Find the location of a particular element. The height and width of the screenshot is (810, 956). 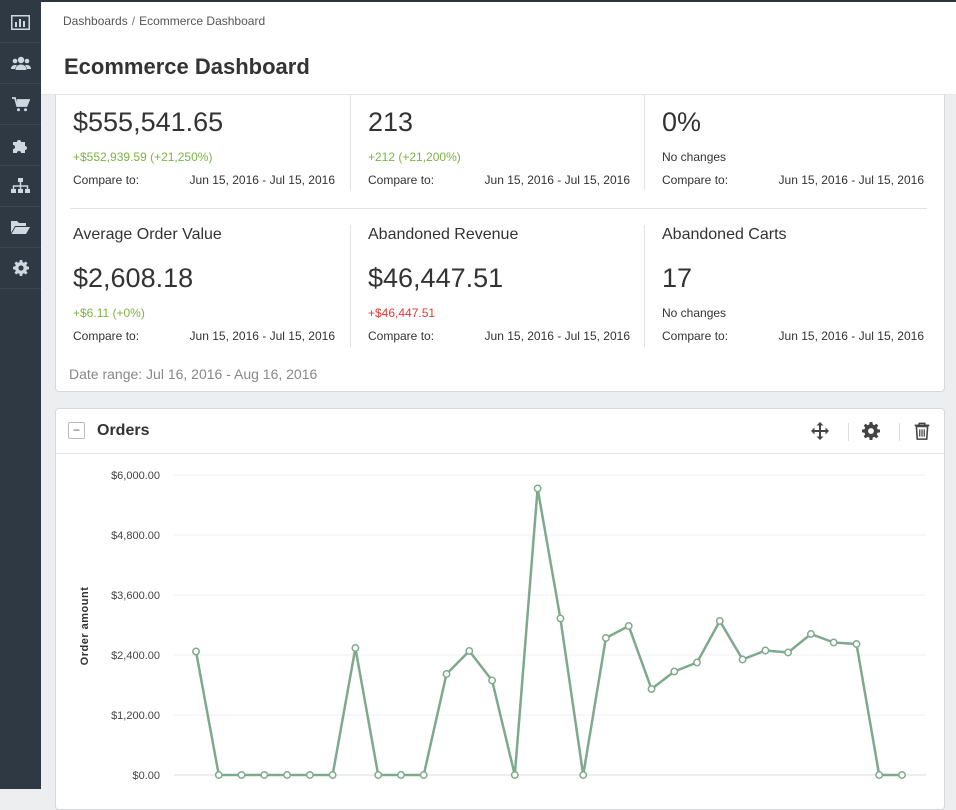

sidebar-item-structure is located at coordinates (20, 186).